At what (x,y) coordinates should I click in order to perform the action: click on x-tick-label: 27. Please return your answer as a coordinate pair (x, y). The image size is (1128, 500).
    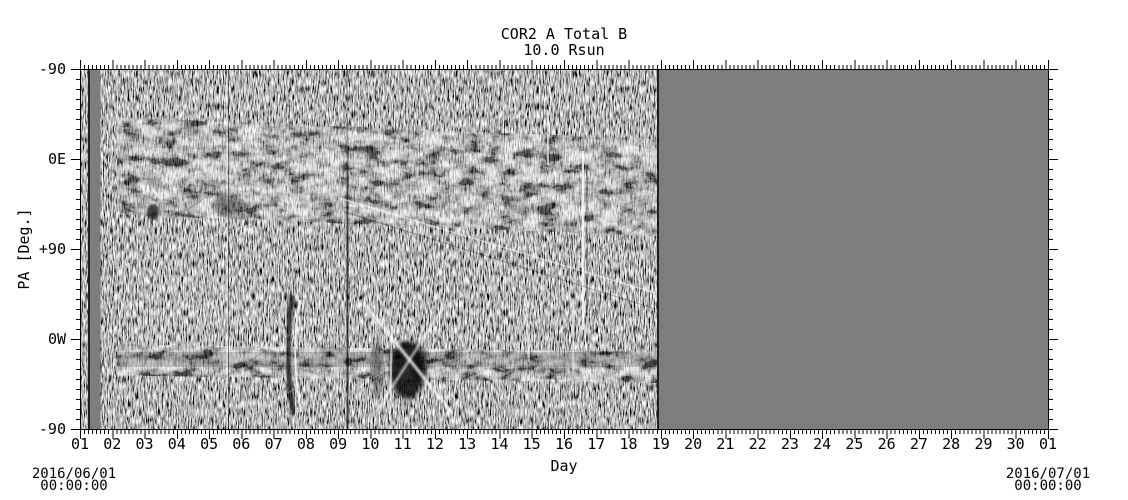
    Looking at the image, I should click on (918, 444).